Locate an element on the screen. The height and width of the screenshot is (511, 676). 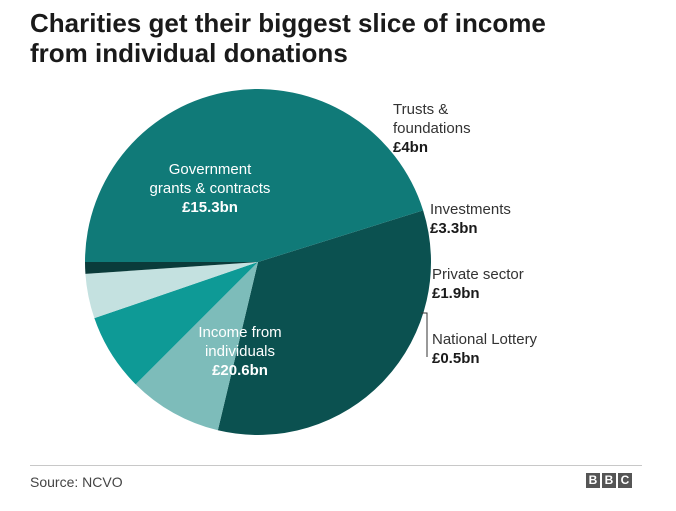
chart-title-line-2: from individual donations is located at coordinates (189, 53).